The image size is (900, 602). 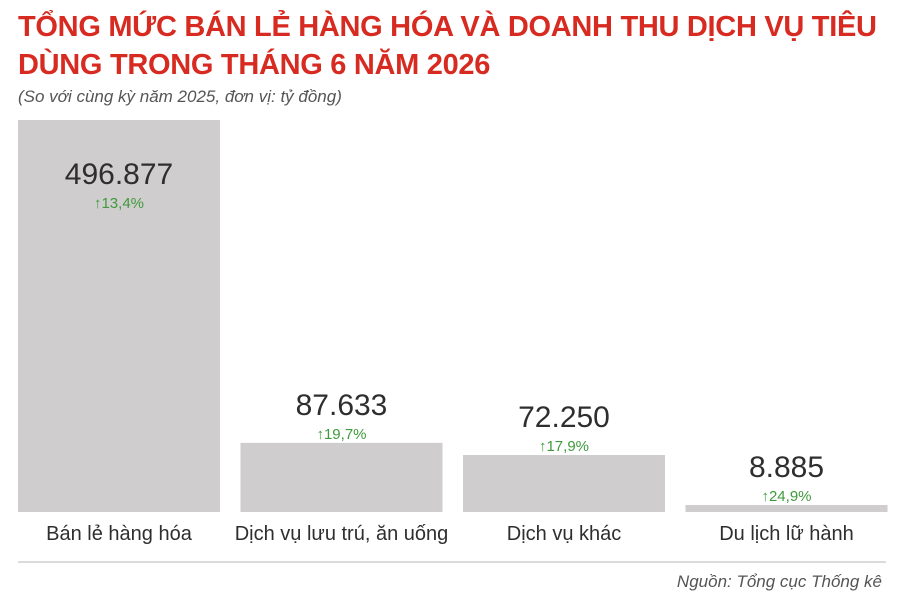 I want to click on value-label-1: 496.877, so click(x=119, y=174).